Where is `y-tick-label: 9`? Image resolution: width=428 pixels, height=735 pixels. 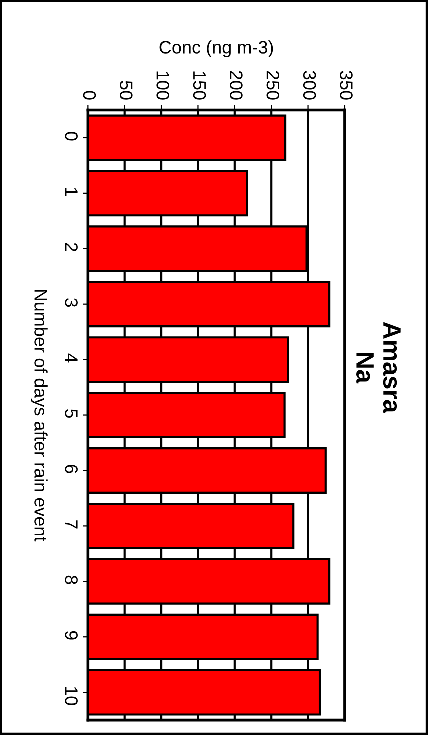 y-tick-label: 9 is located at coordinates (71, 635).